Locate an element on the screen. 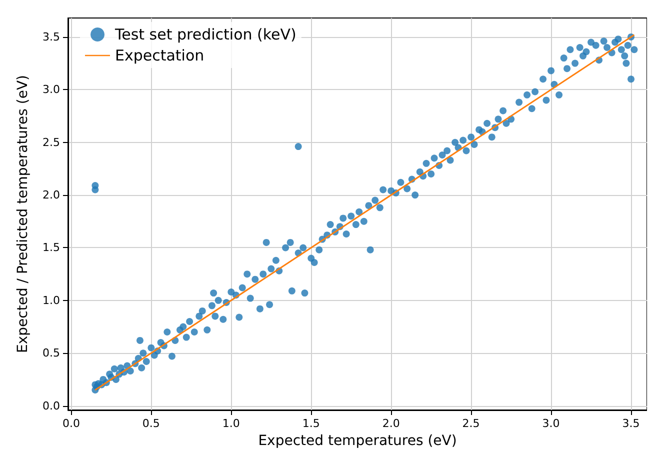 This screenshot has height=461, width=655. y-tick-label: 3.0 is located at coordinates (51, 89).